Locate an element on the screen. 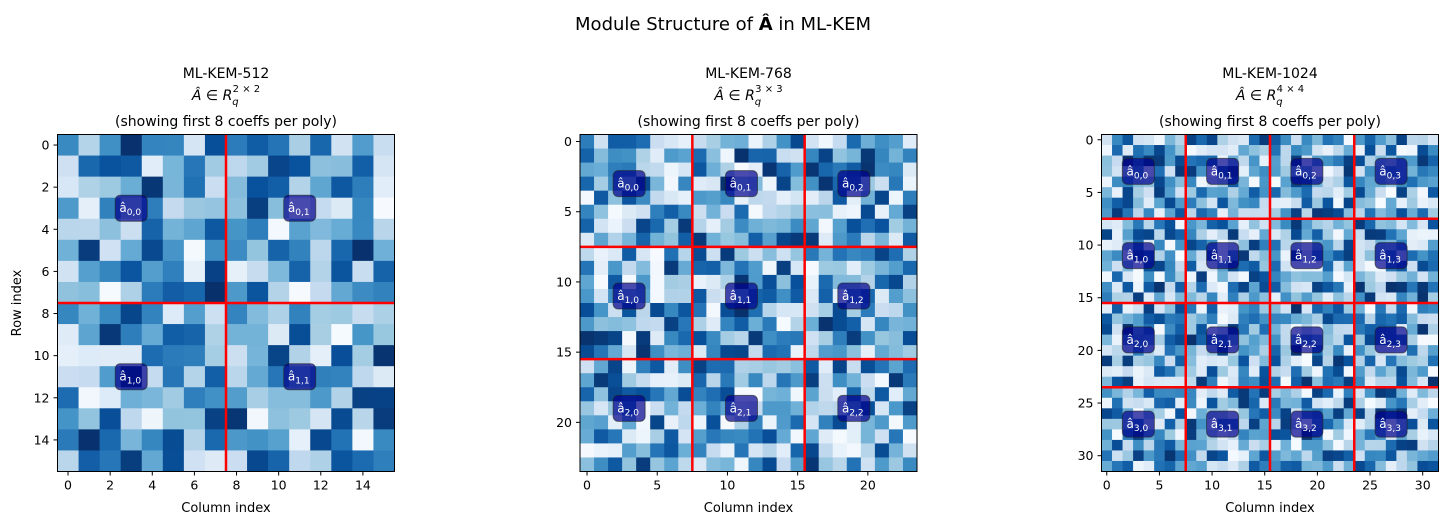  block-label-a-0-0: â0,0 is located at coordinates (131, 208).